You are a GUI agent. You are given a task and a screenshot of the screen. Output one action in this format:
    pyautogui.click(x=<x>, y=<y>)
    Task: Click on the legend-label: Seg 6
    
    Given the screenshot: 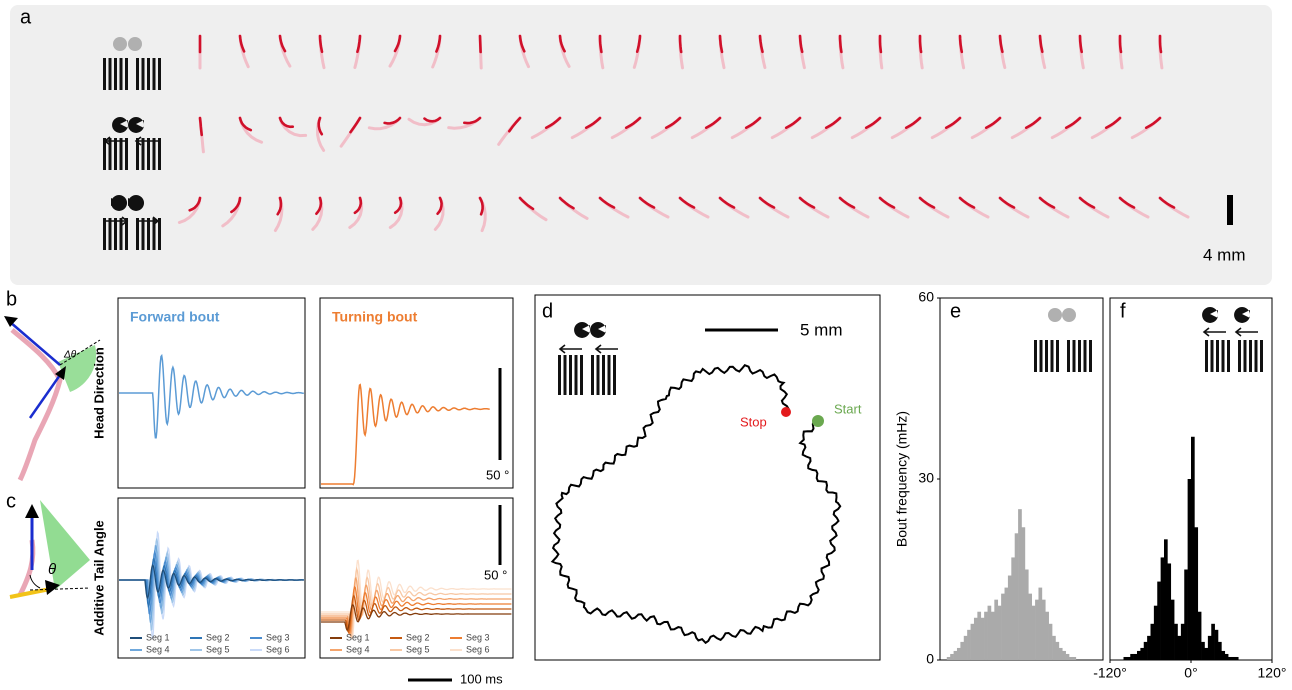 What is the action you would take?
    pyautogui.click(x=478, y=649)
    